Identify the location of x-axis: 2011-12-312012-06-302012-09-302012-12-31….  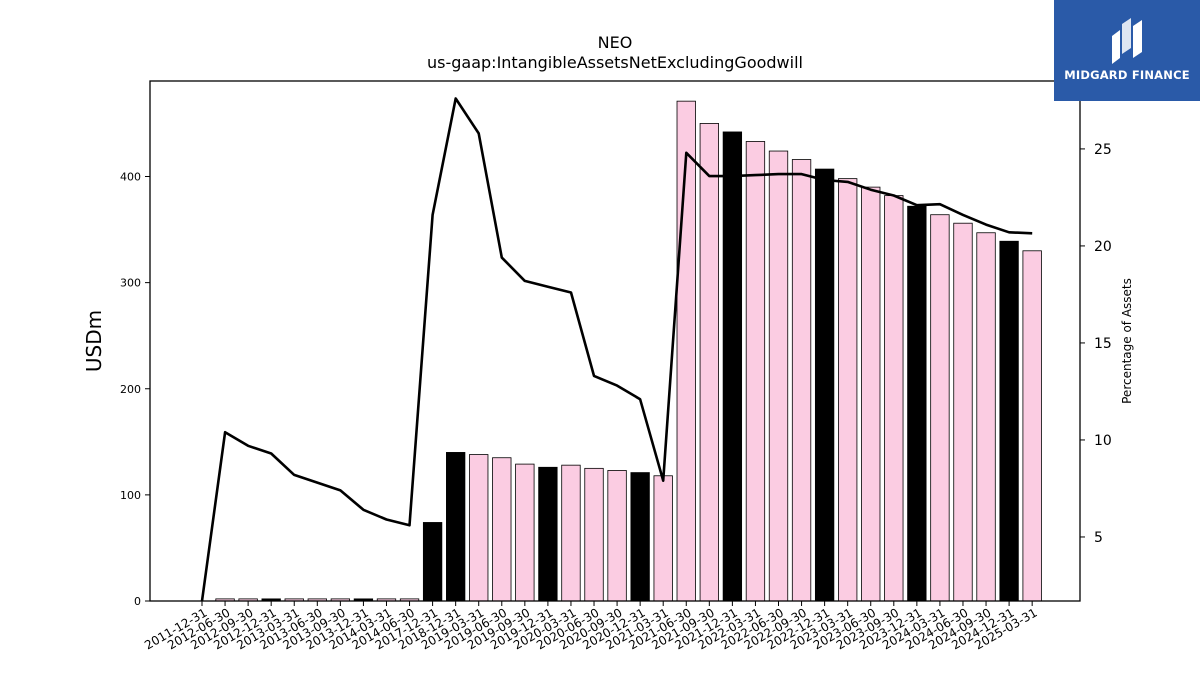
(591, 626).